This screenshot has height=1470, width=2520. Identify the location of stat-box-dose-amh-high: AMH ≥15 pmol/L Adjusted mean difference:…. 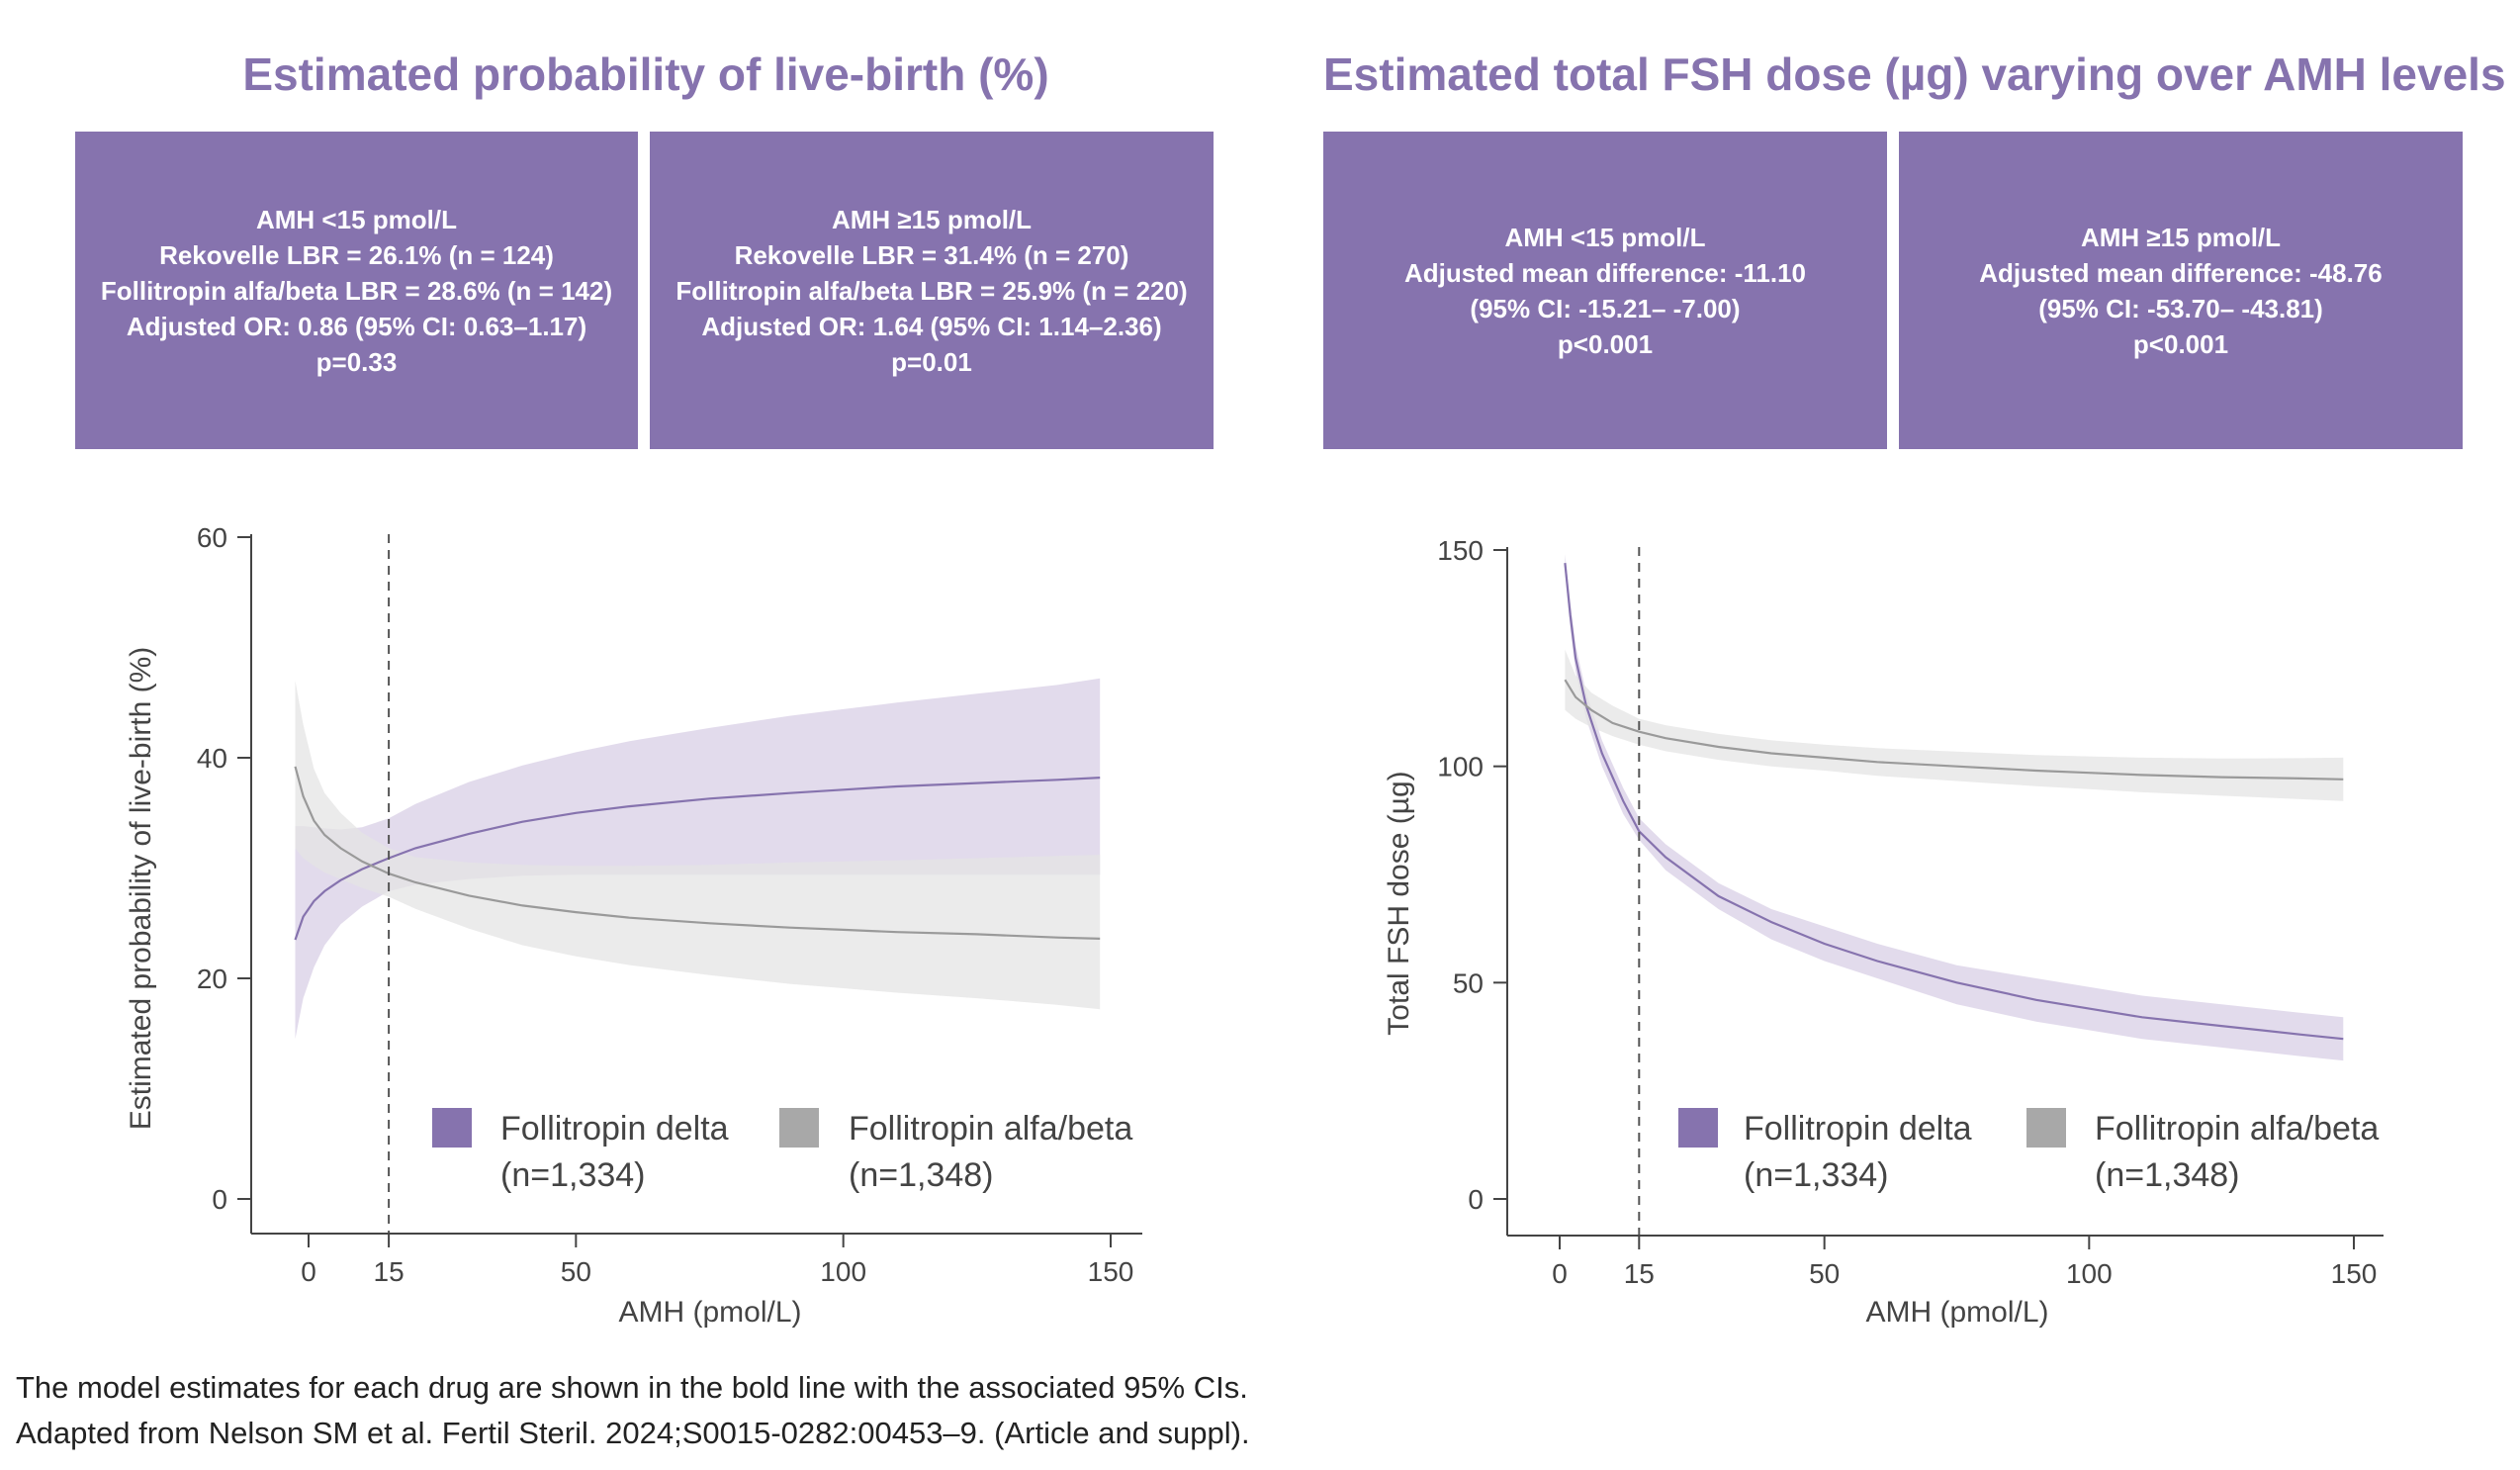
(2181, 291).